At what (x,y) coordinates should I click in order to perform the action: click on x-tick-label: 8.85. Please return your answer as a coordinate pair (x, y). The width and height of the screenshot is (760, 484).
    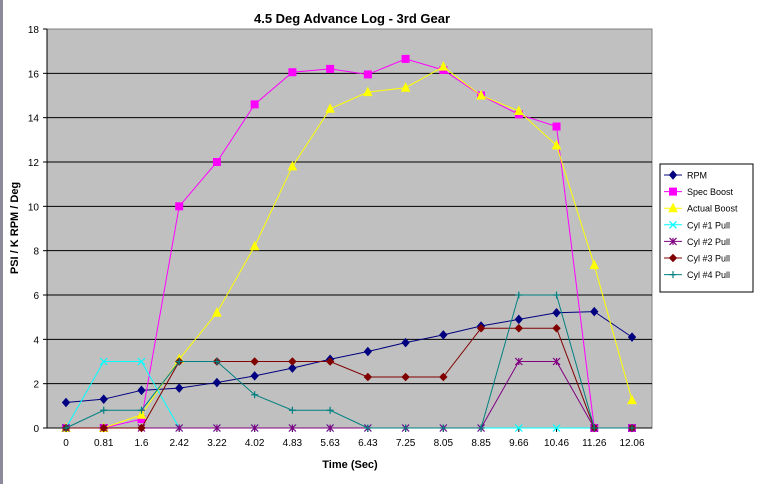
    Looking at the image, I should click on (481, 443).